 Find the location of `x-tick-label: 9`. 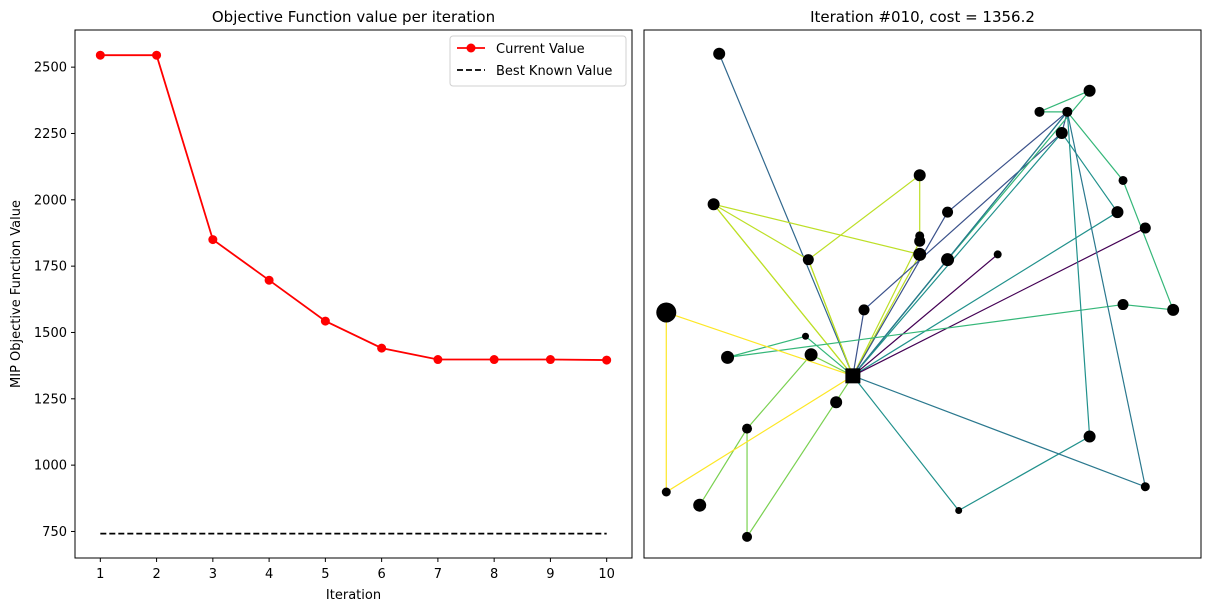

x-tick-label: 9 is located at coordinates (550, 574).